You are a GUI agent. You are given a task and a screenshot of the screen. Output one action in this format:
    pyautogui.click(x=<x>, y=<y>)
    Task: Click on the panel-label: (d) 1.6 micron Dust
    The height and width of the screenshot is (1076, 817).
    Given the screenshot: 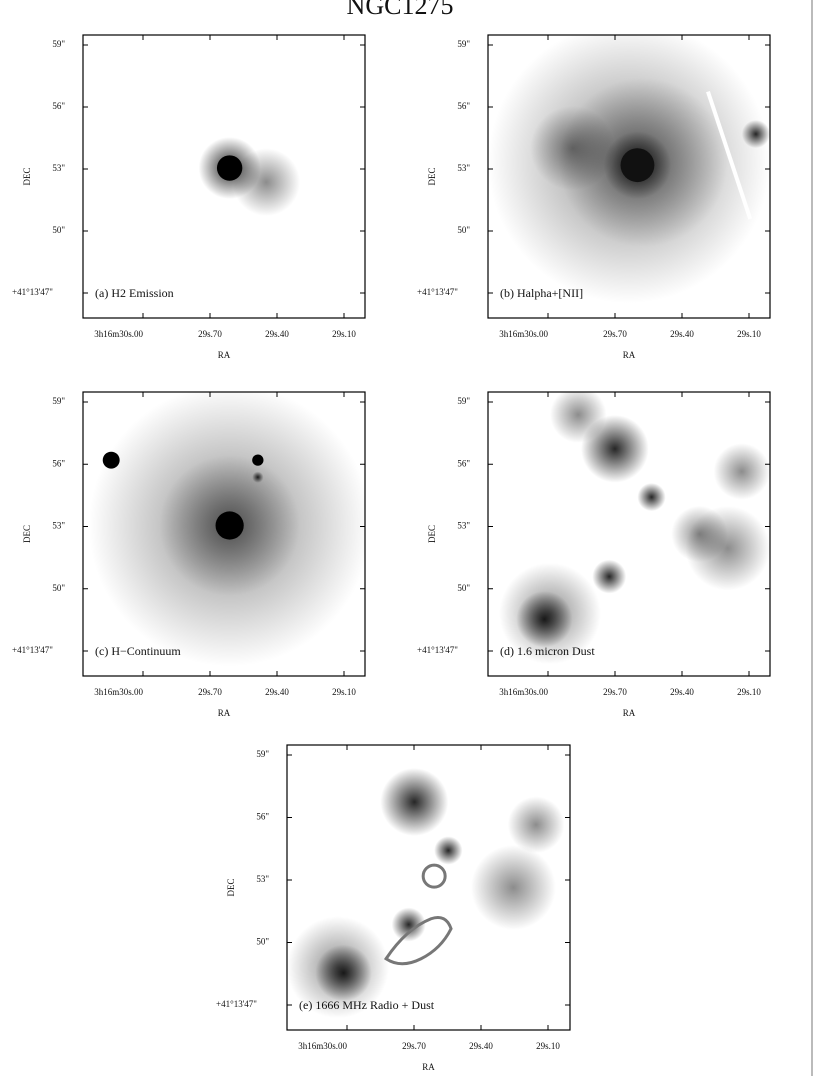 What is the action you would take?
    pyautogui.click(x=547, y=651)
    